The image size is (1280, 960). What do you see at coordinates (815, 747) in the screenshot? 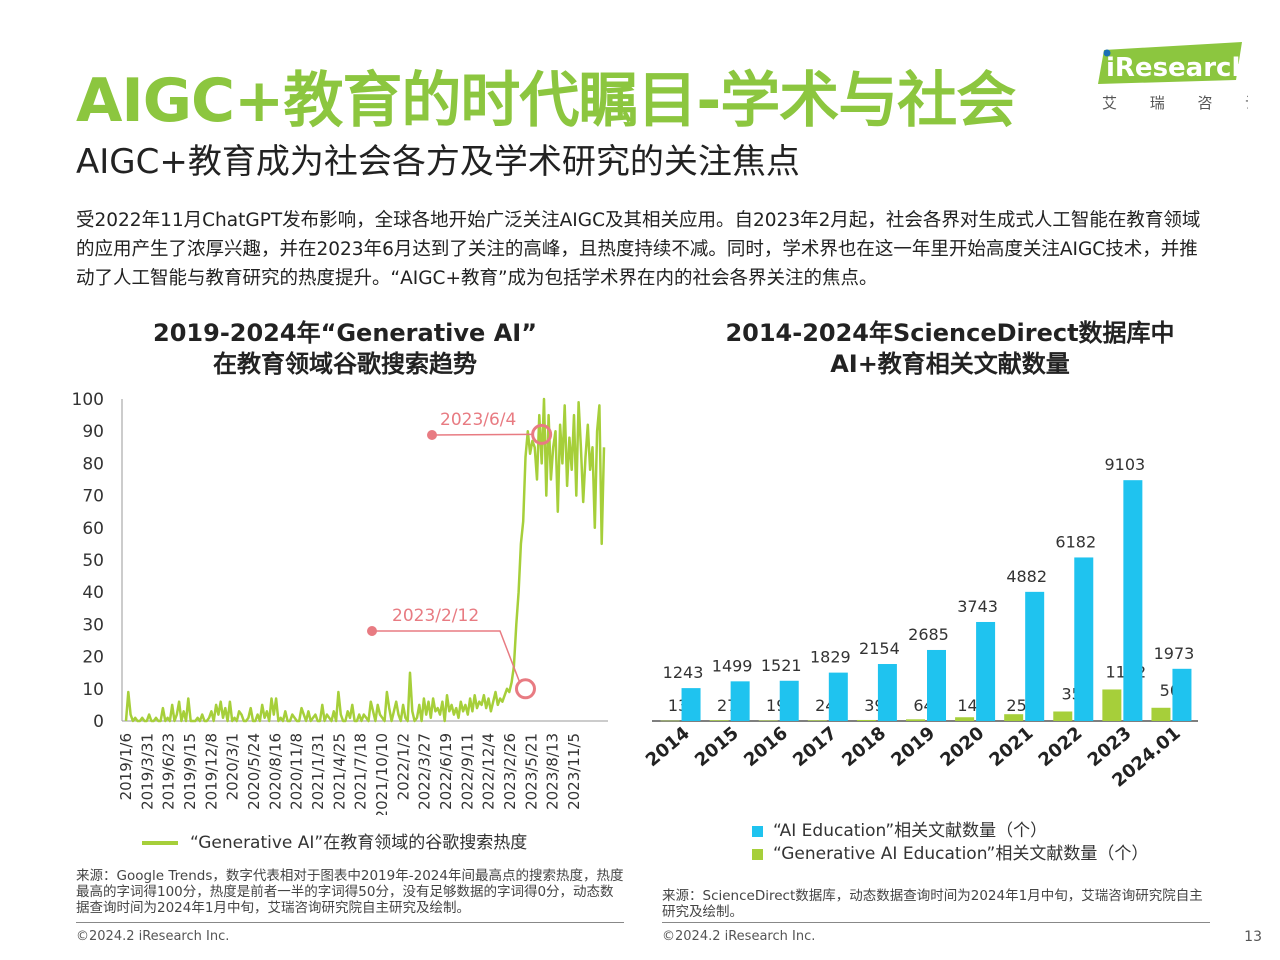
I see `bar-category-label: 2017` at bounding box center [815, 747].